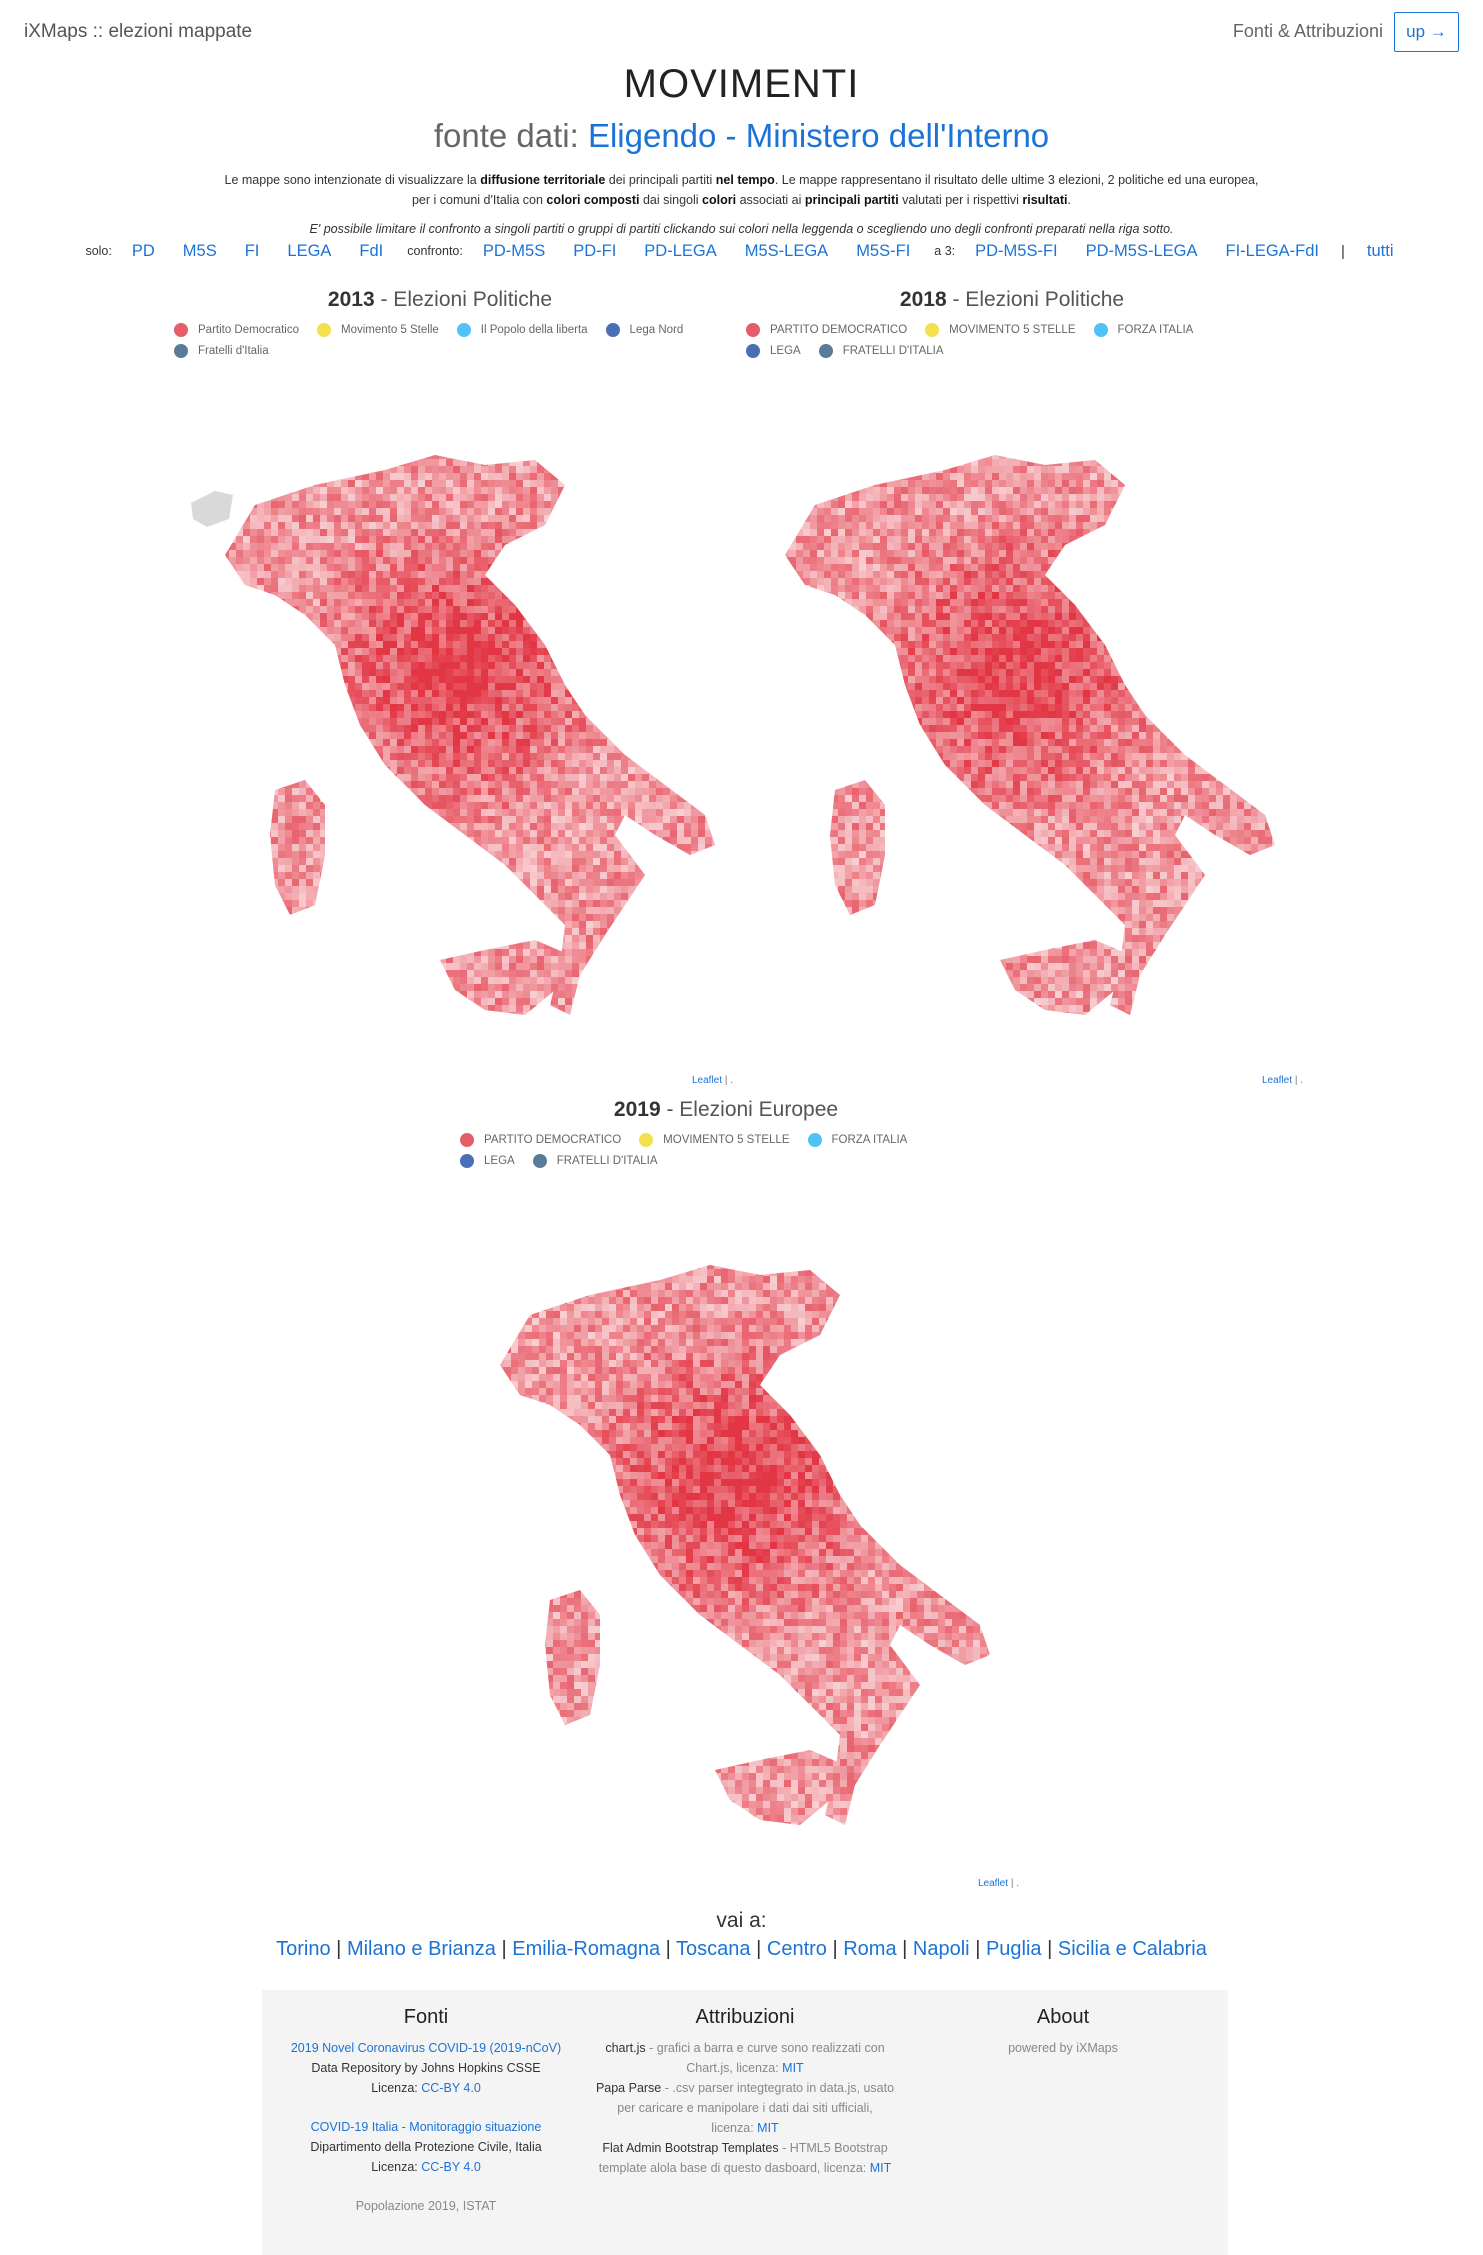 The height and width of the screenshot is (2255, 1483). What do you see at coordinates (870, 1949) in the screenshot?
I see `link-roma: Roma` at bounding box center [870, 1949].